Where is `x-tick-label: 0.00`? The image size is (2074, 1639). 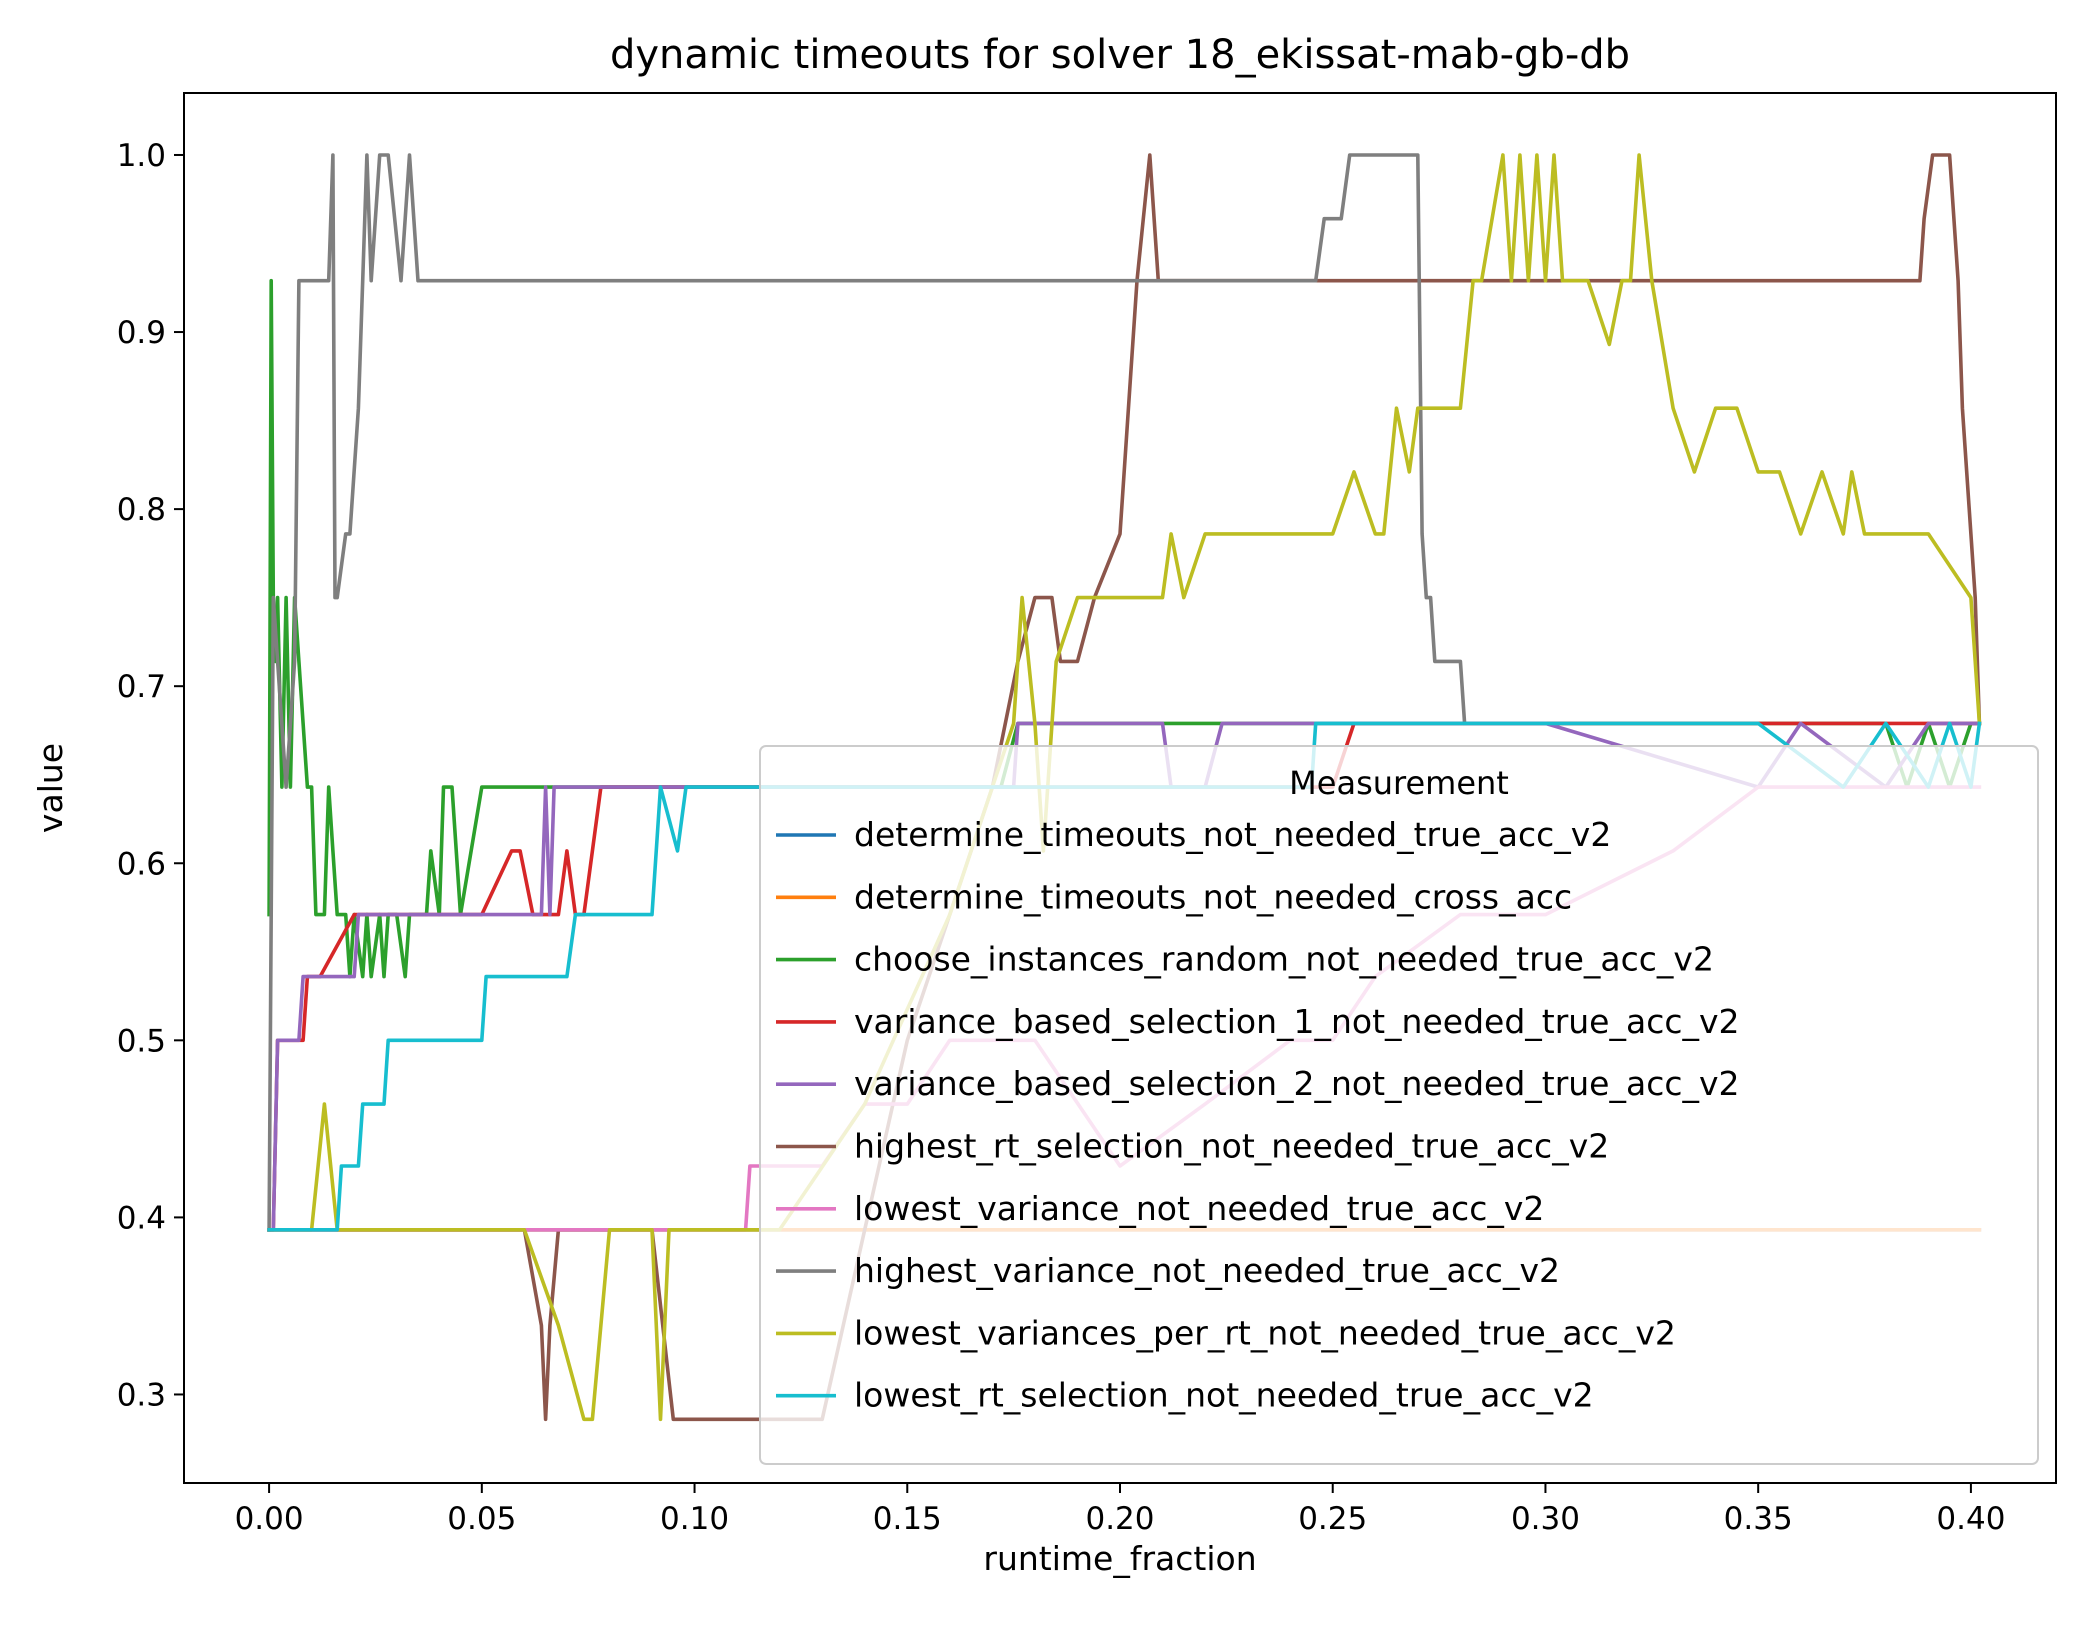 x-tick-label: 0.00 is located at coordinates (269, 1519).